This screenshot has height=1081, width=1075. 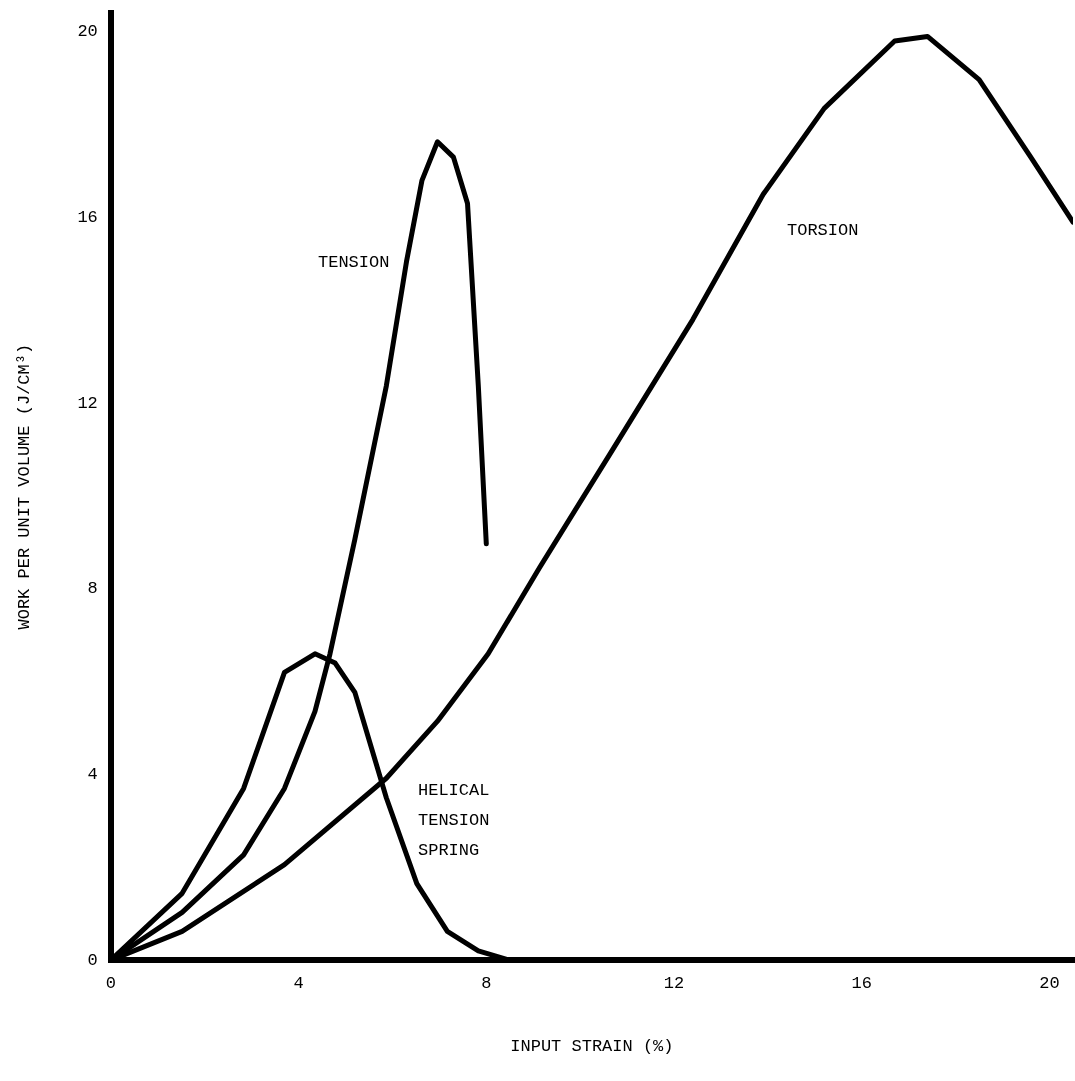 What do you see at coordinates (92, 775) in the screenshot?
I see `y-tick-label: 4` at bounding box center [92, 775].